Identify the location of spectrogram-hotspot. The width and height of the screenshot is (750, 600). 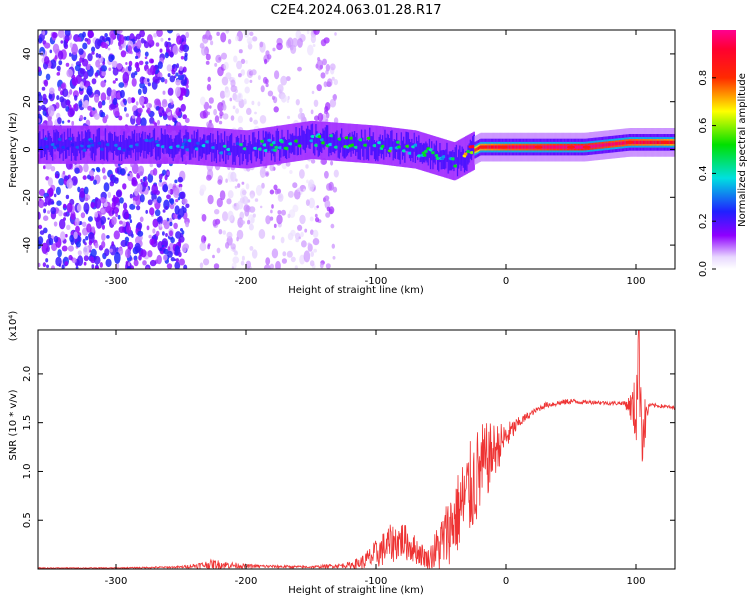
(664, 142).